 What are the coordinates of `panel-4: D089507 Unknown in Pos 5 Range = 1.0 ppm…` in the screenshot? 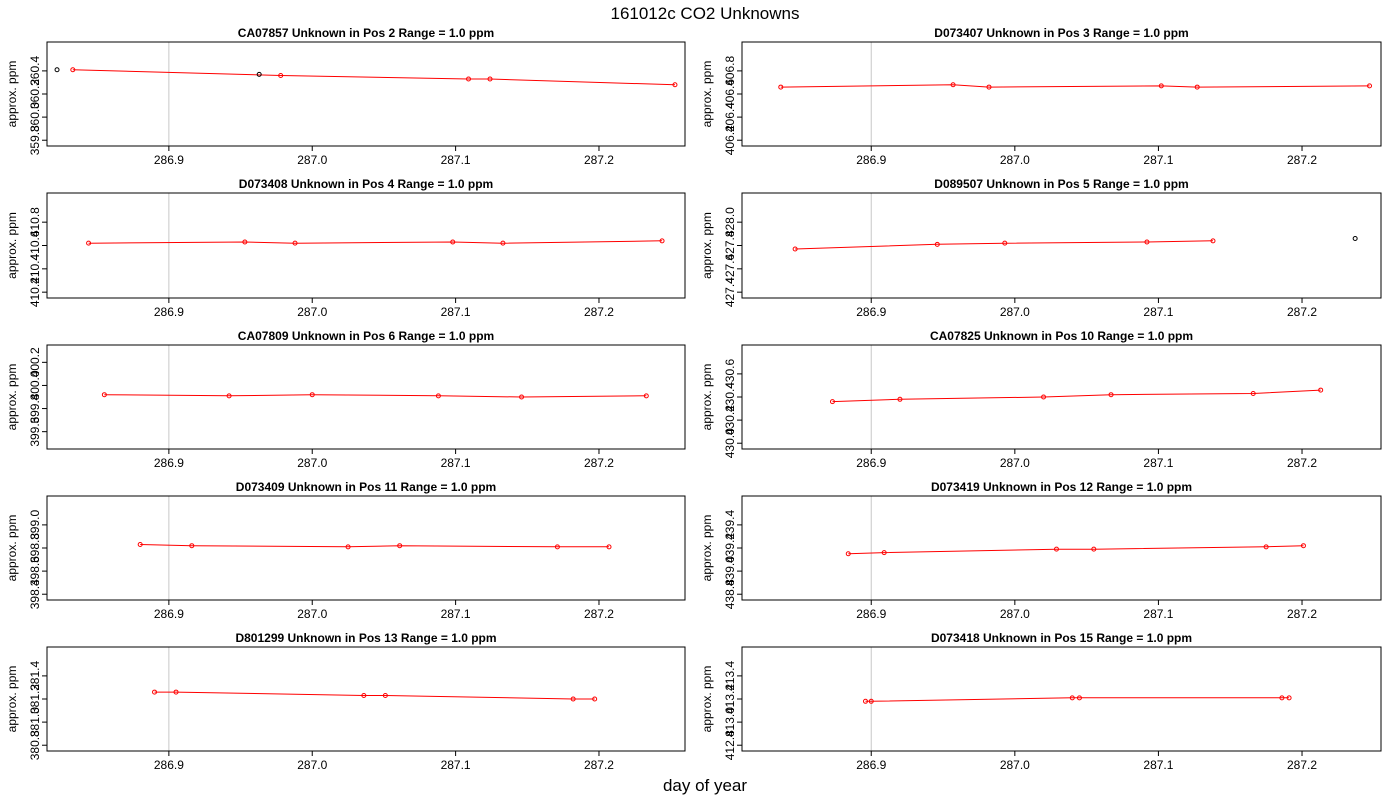 It's located at (1041, 248).